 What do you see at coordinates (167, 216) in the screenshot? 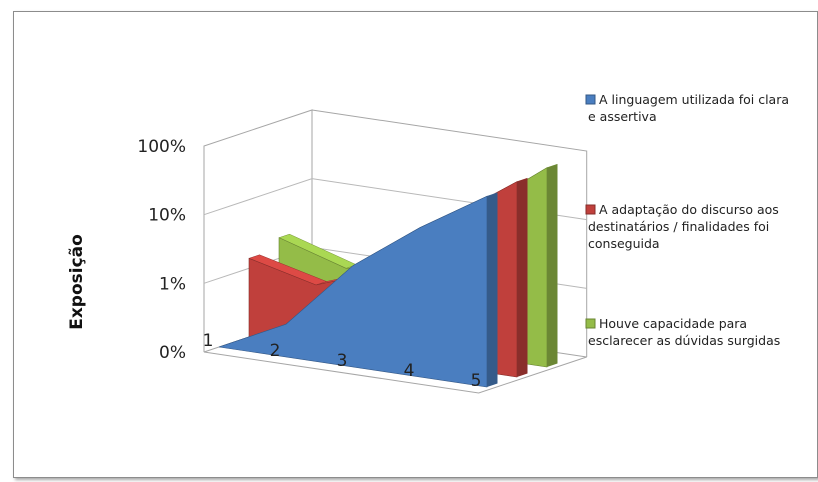
I see `y-tick-label: 10%` at bounding box center [167, 216].